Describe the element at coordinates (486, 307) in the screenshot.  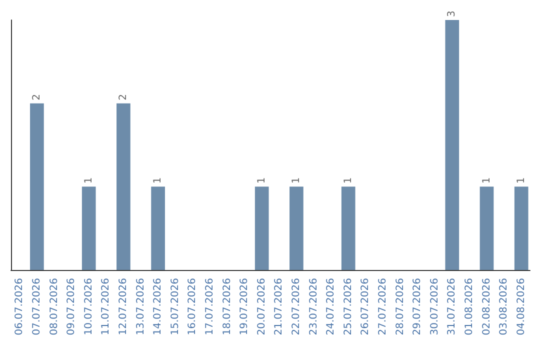
I see `x-tick-label: 02.08.2026` at that location.